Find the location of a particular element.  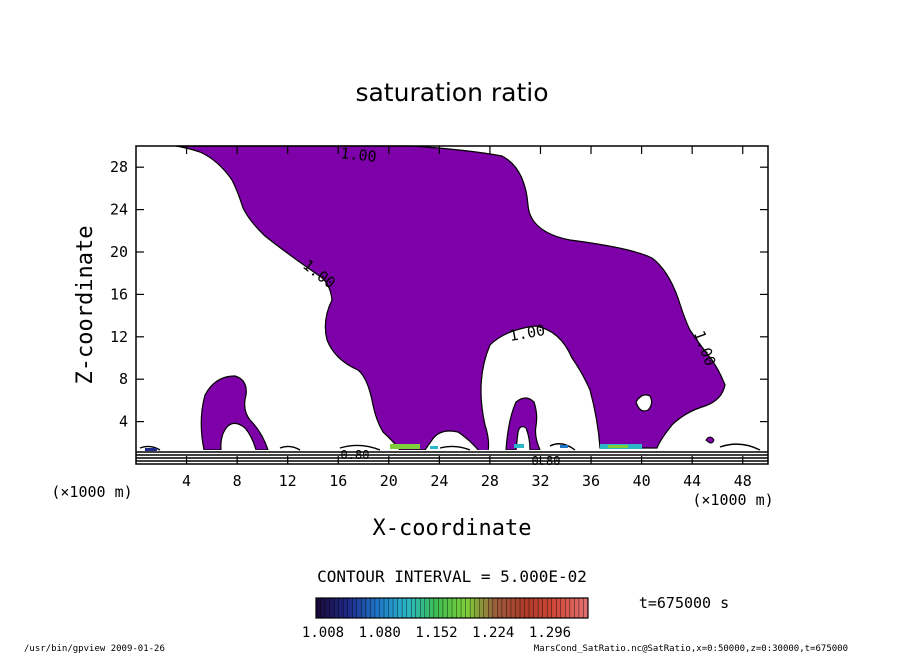

colorbar-frame is located at coordinates (452, 608).